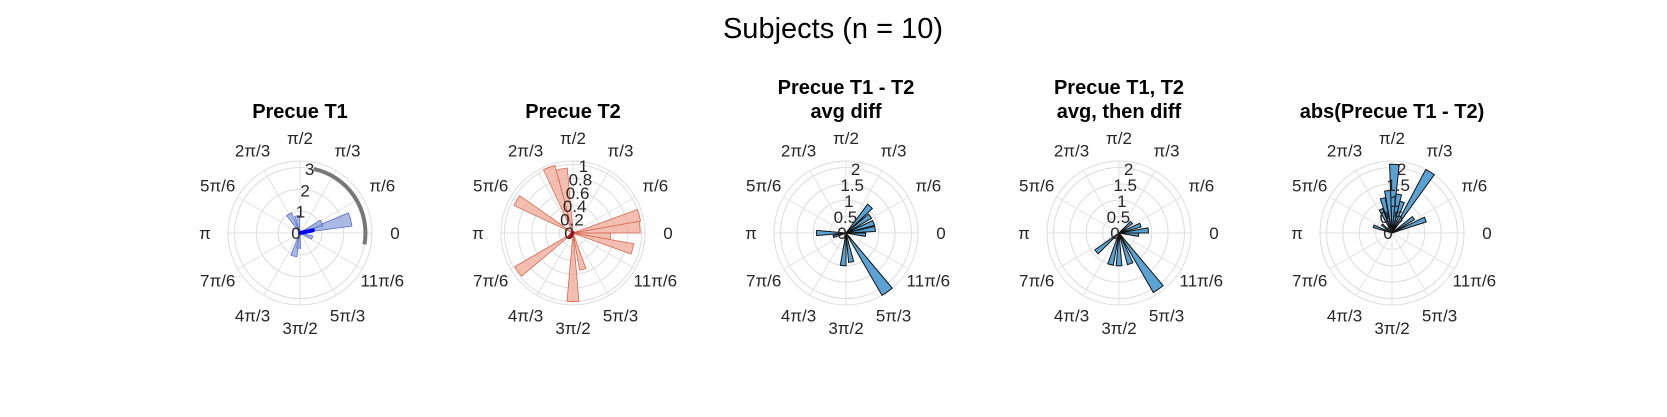  I want to click on panel-title: Precue T1 - T2, so click(846, 88).